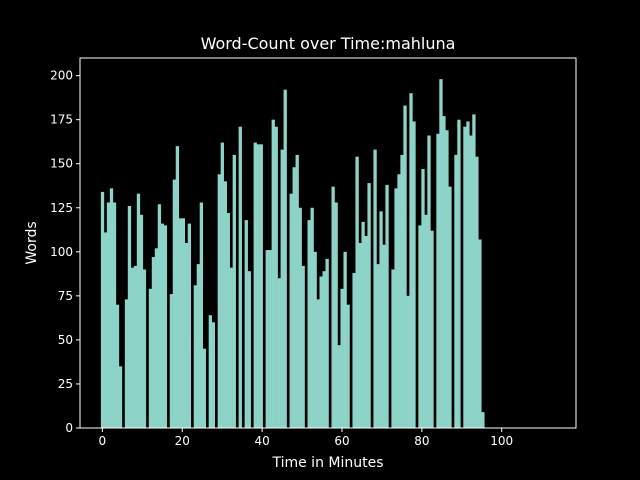  Describe the element at coordinates (69, 428) in the screenshot. I see `y-tick-label: 0` at that location.